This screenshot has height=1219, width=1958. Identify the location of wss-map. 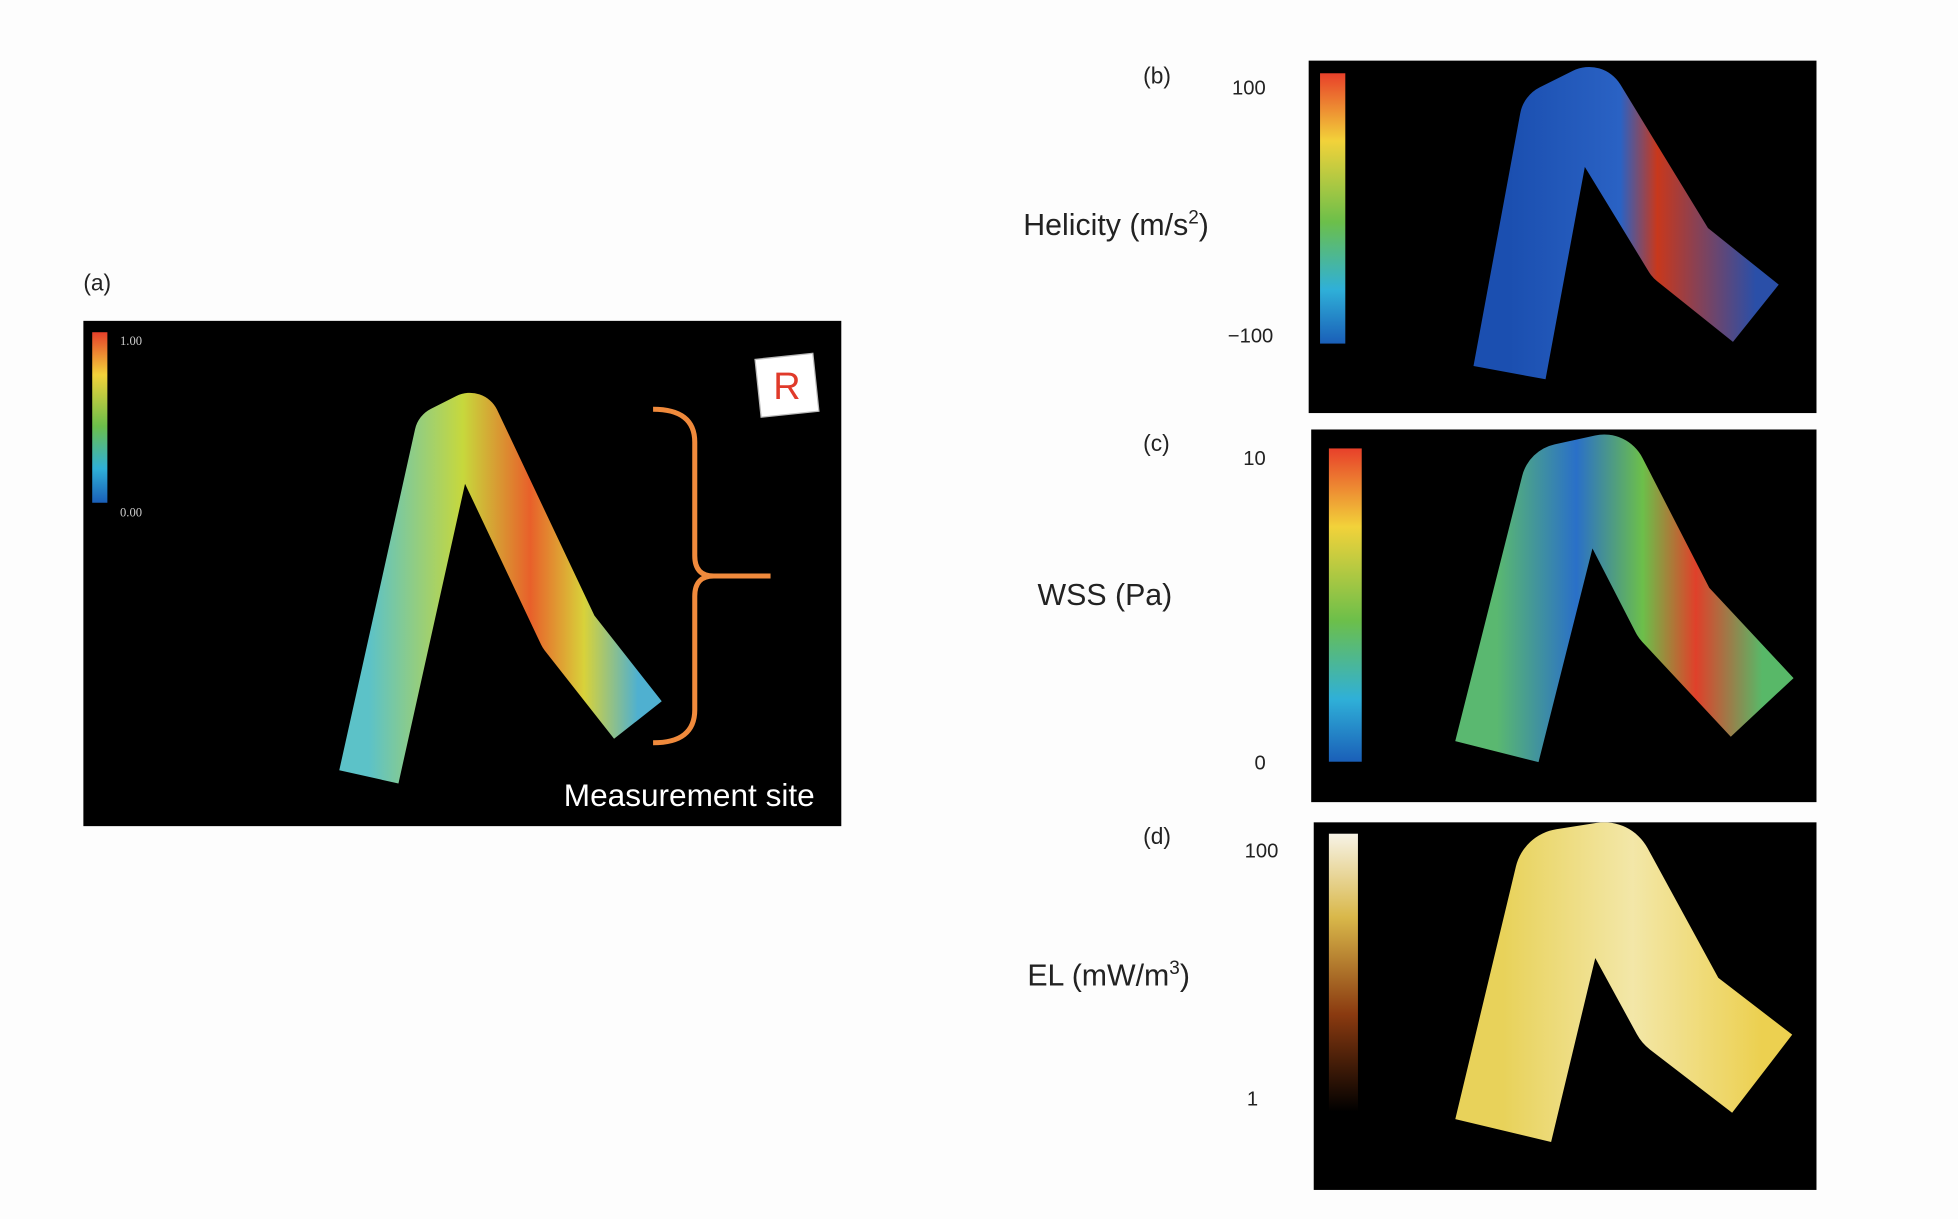
(1624, 598).